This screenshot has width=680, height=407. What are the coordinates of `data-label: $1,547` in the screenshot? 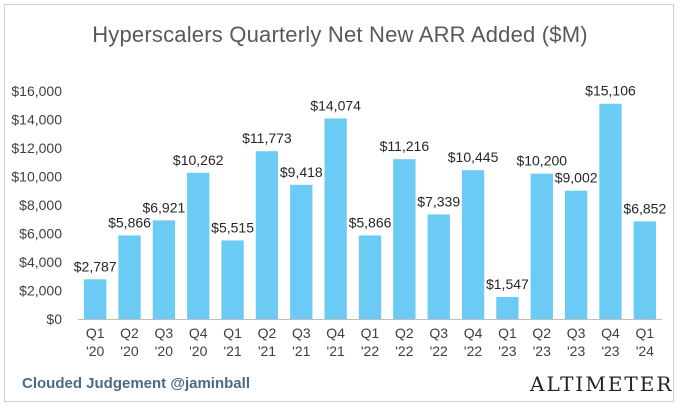 It's located at (507, 284).